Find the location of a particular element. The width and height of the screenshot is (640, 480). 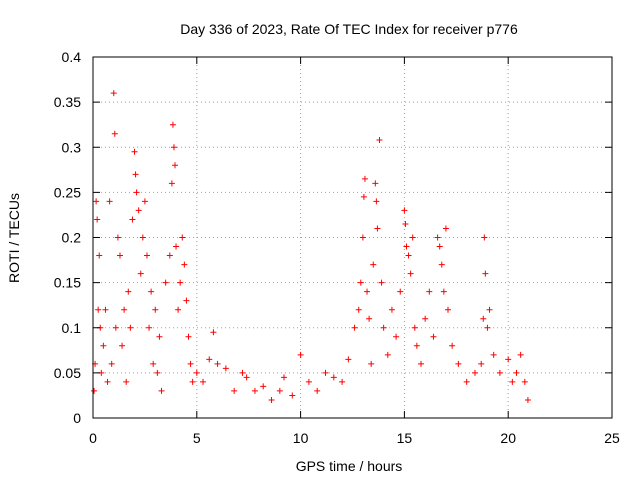

y-tick-label: 0.4 is located at coordinates (72, 57).